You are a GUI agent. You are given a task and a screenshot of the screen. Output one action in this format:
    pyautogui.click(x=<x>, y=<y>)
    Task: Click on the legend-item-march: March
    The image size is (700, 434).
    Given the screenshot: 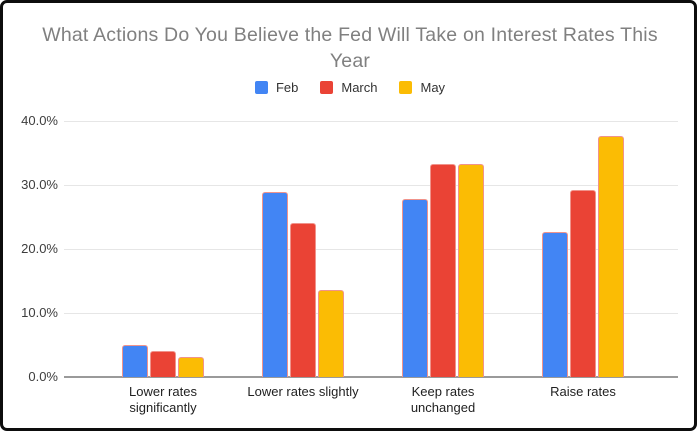 What is the action you would take?
    pyautogui.click(x=348, y=87)
    